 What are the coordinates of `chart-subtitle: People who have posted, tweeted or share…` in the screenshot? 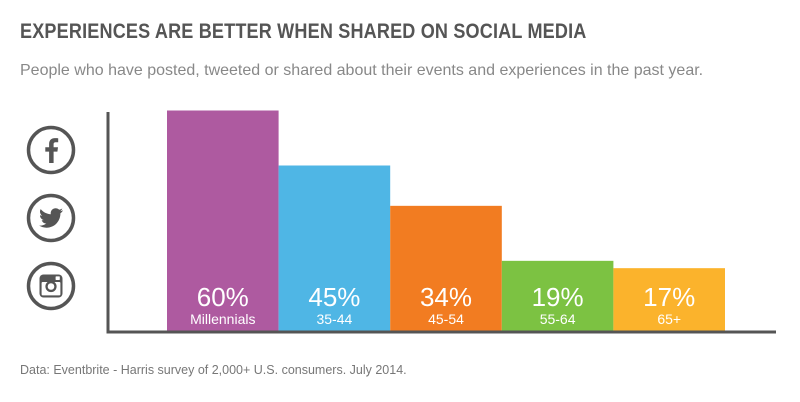 It's located at (362, 70).